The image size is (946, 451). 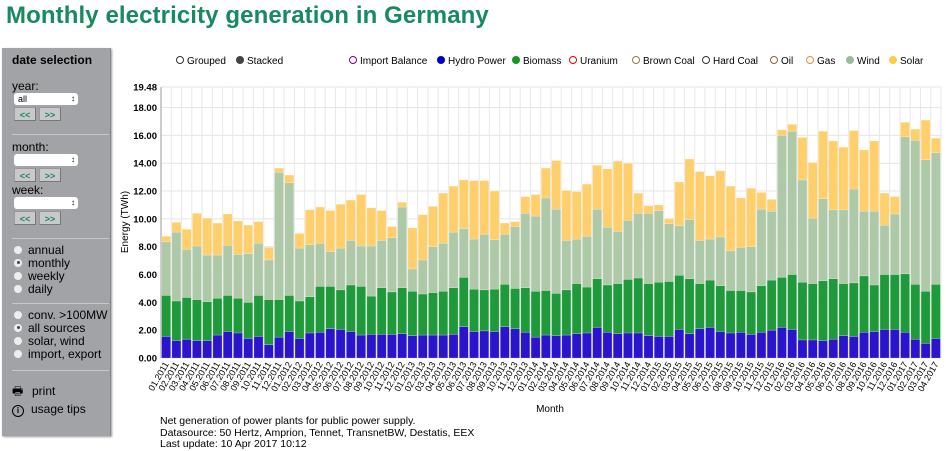 I want to click on x-axis-label: Month, so click(x=550, y=409).